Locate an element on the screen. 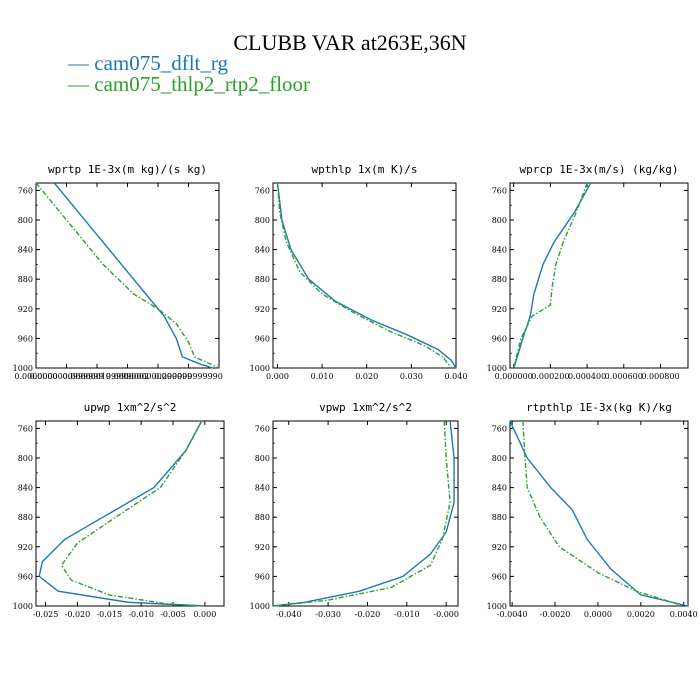  ytick-label-1-6: 1000 is located at coordinates (260, 368).